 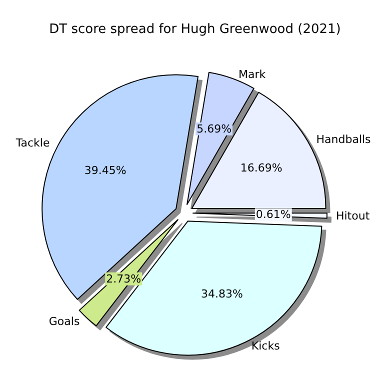 I want to click on slice-label: Goals, so click(x=64, y=321).